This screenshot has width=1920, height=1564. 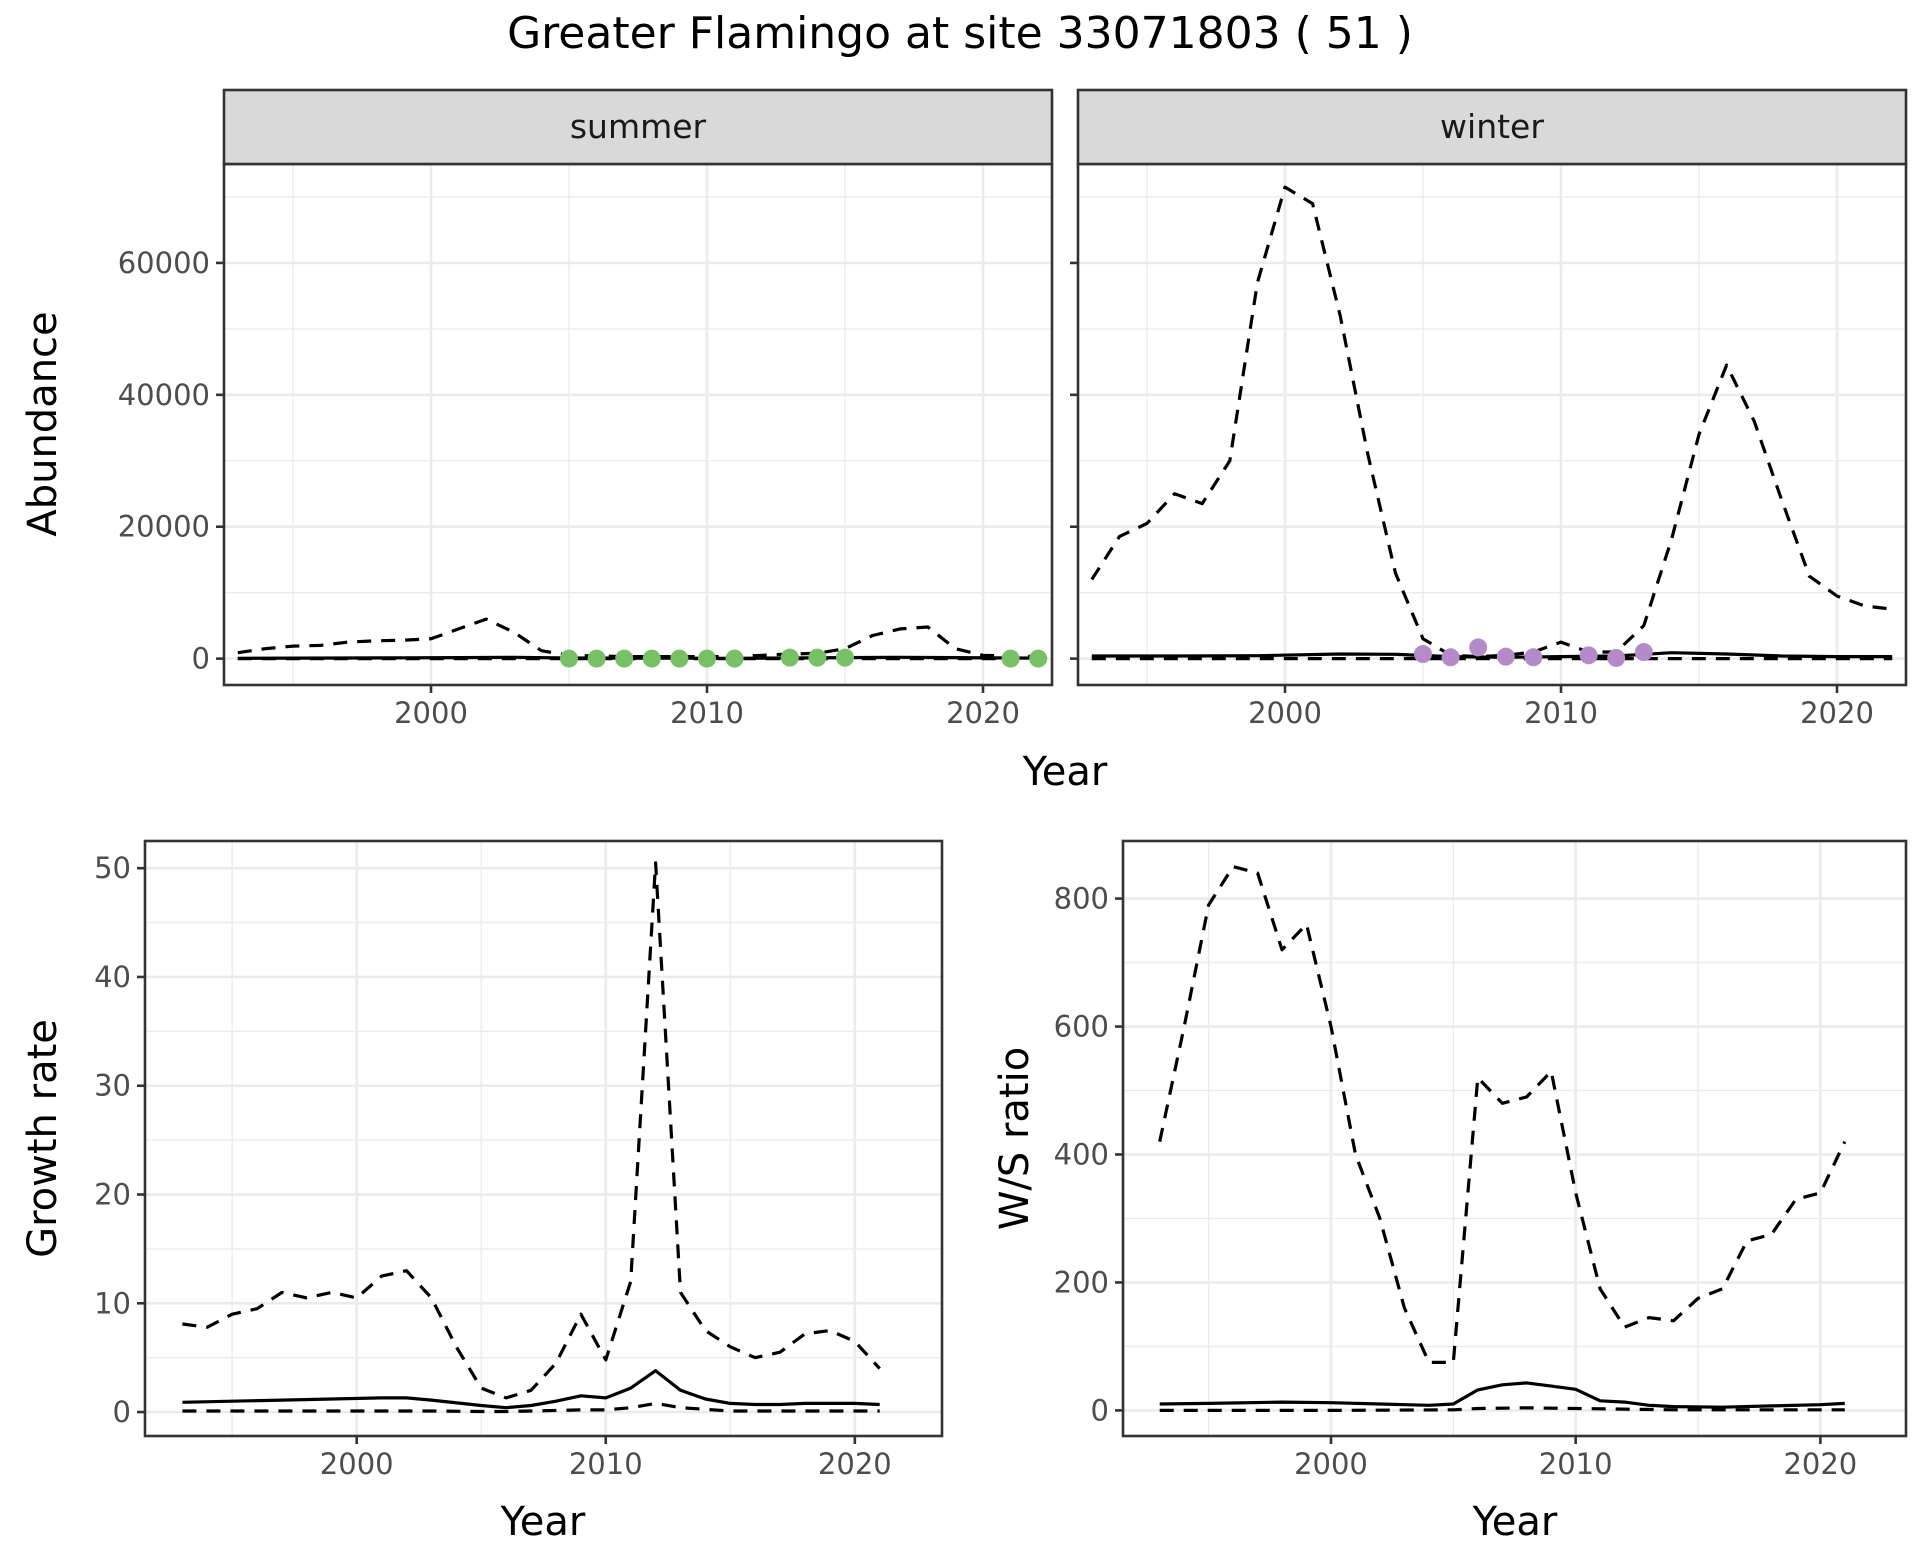 What do you see at coordinates (164, 263) in the screenshot?
I see `y-tick-label: 60000` at bounding box center [164, 263].